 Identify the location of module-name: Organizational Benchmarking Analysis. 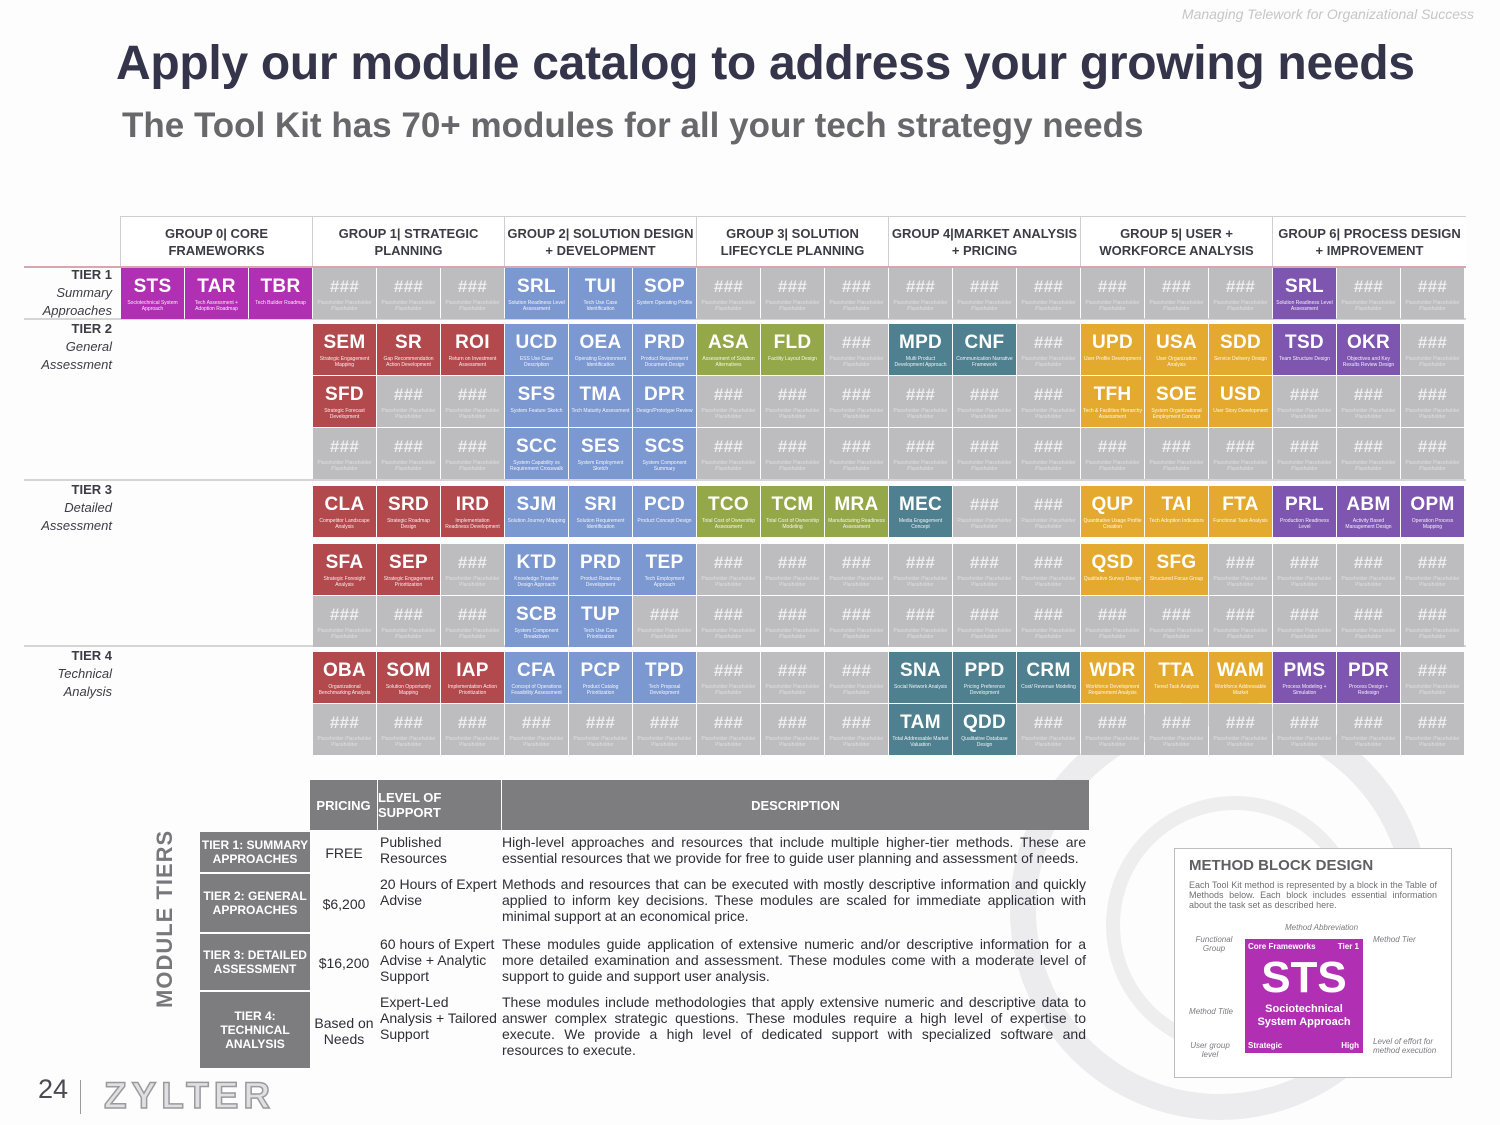
(344, 690).